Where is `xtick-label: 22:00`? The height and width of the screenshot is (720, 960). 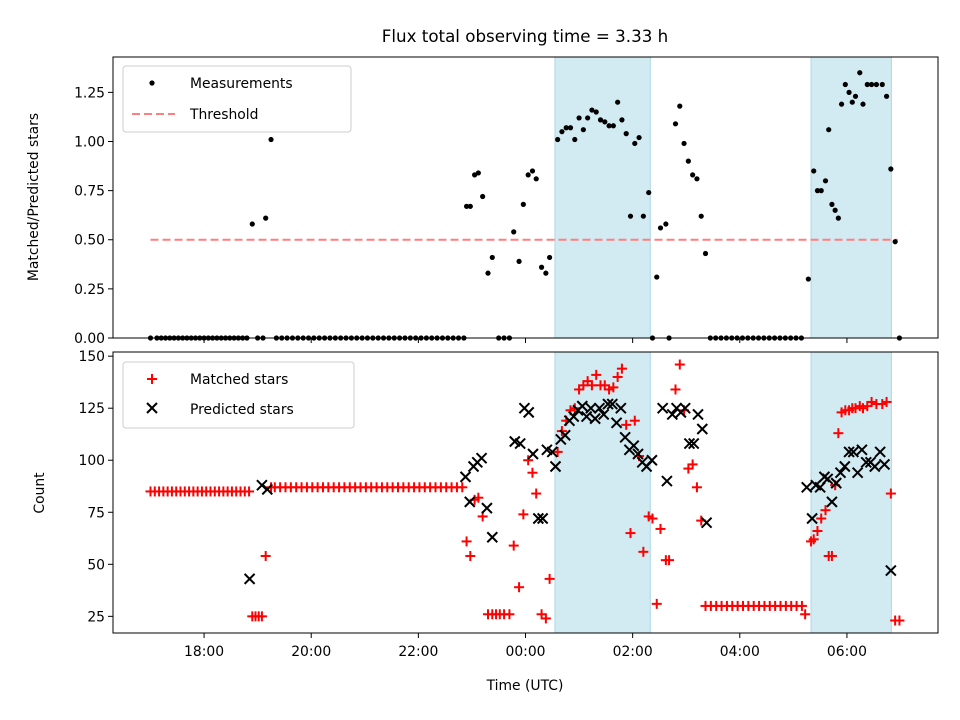
xtick-label: 22:00 is located at coordinates (418, 652).